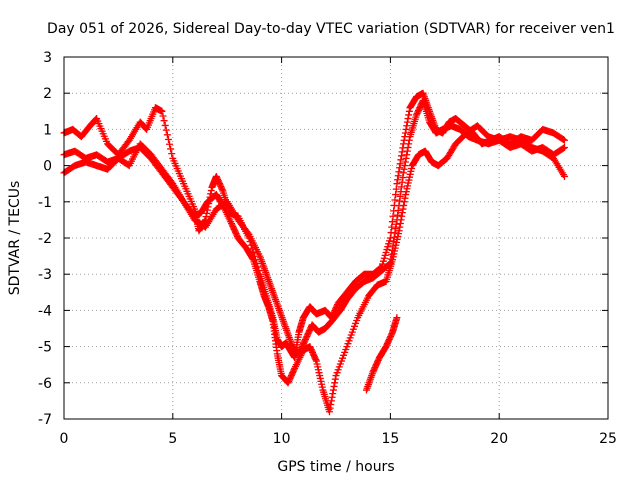 This screenshot has width=640, height=480. What do you see at coordinates (608, 439) in the screenshot?
I see `x-tick-label: 25` at bounding box center [608, 439].